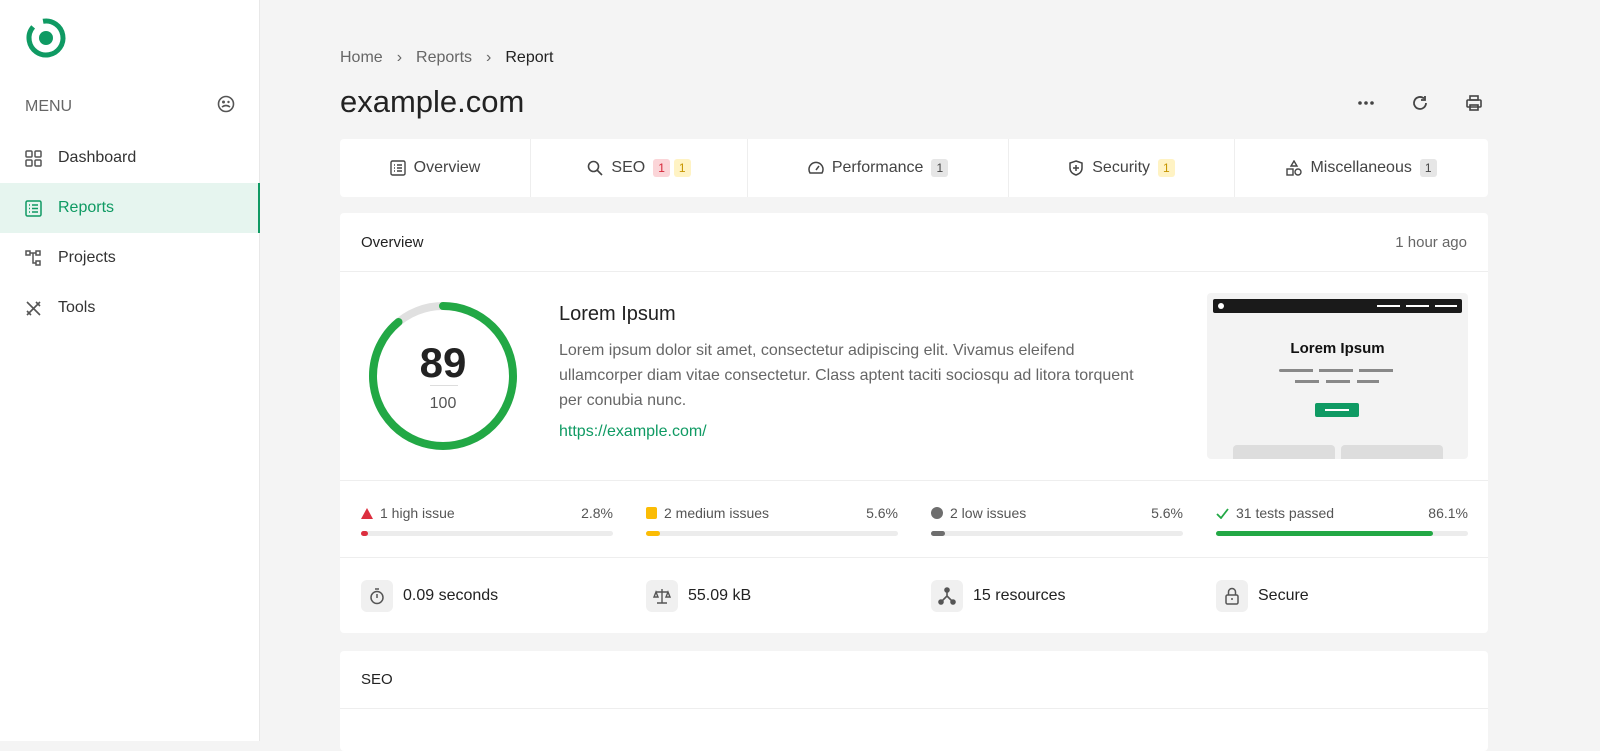 The height and width of the screenshot is (751, 1600). Describe the element at coordinates (1337, 376) in the screenshot. I see `site-thumbnail: Lorem Ipsum` at that location.